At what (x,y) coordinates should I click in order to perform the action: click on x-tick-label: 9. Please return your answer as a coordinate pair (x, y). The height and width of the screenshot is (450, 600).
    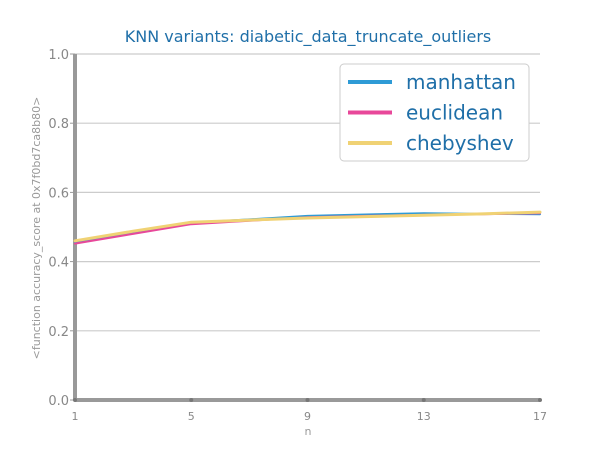
    Looking at the image, I should click on (307, 416).